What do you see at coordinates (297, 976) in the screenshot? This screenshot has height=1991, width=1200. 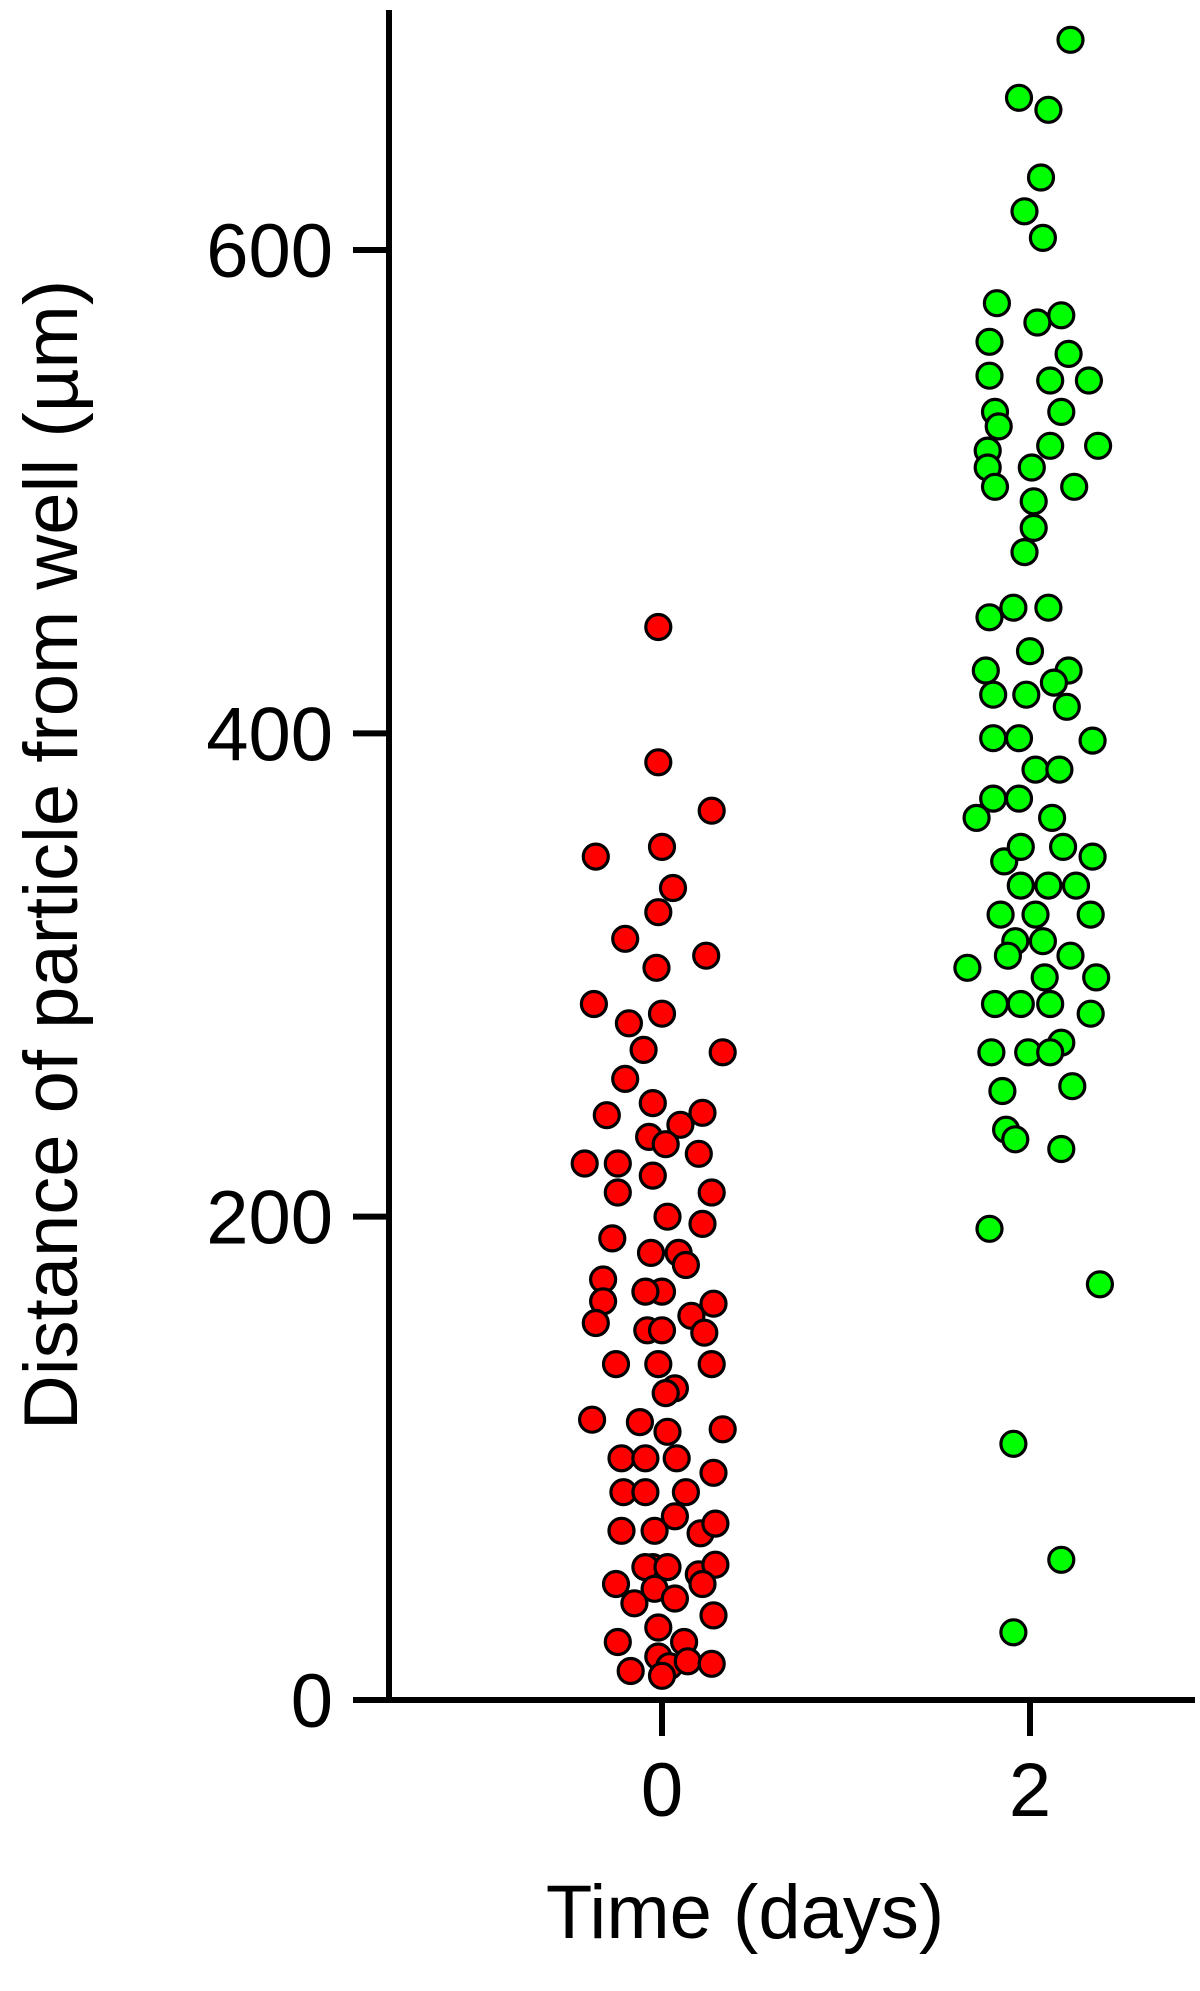 I see `y-axis-ticks: 0 200 400 600` at bounding box center [297, 976].